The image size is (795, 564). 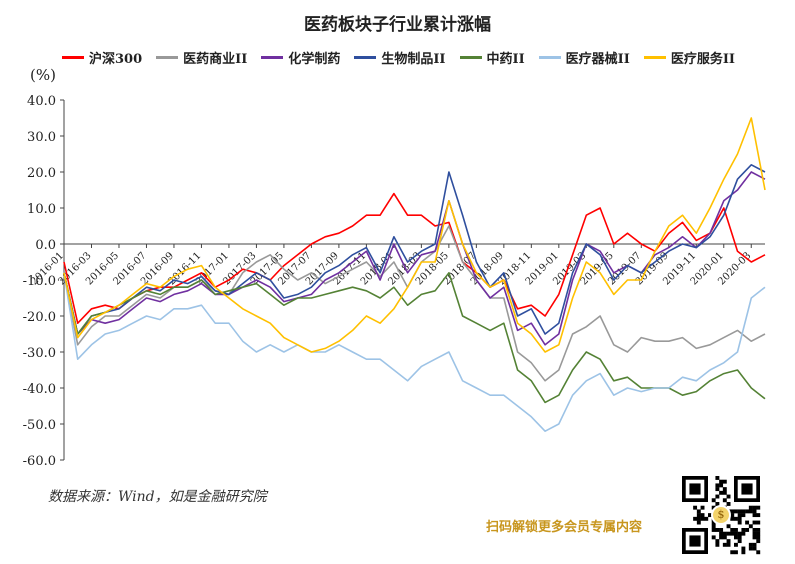 What do you see at coordinates (39, 425) in the screenshot?
I see `y-tick-label: -50.0` at bounding box center [39, 425].